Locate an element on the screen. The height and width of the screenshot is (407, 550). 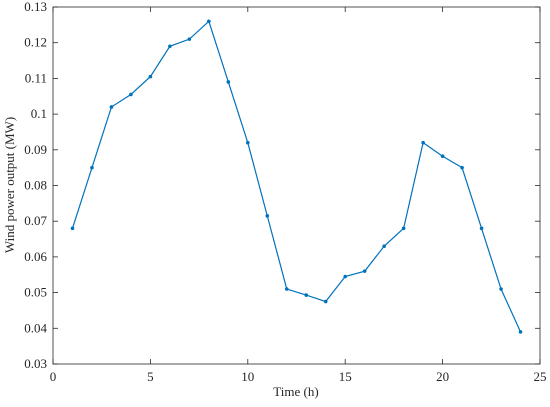
y-tick-label: 0.1 is located at coordinates (39, 113).